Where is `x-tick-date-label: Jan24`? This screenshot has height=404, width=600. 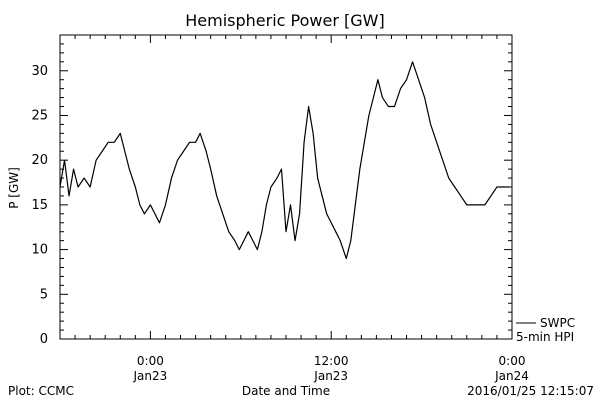 x-tick-date-label: Jan24 is located at coordinates (511, 376).